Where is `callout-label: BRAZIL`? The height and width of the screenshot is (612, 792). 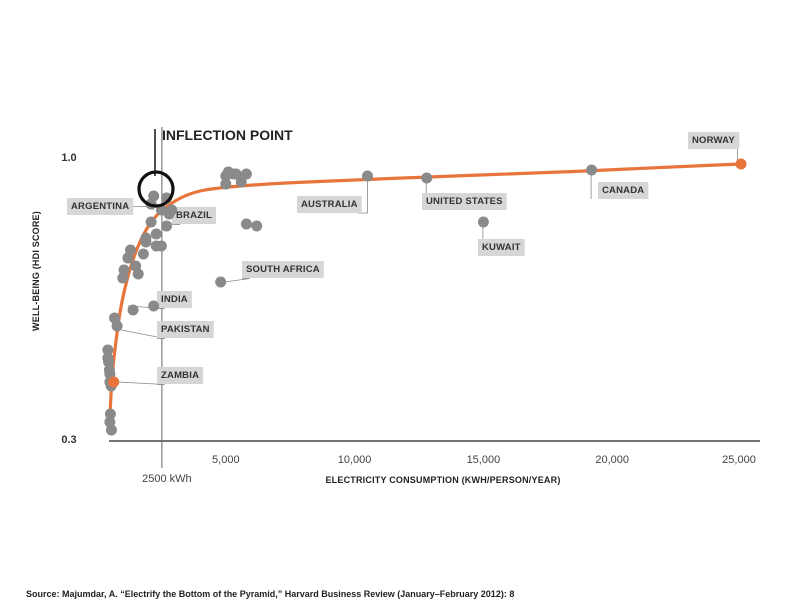 callout-label: BRAZIL is located at coordinates (194, 215).